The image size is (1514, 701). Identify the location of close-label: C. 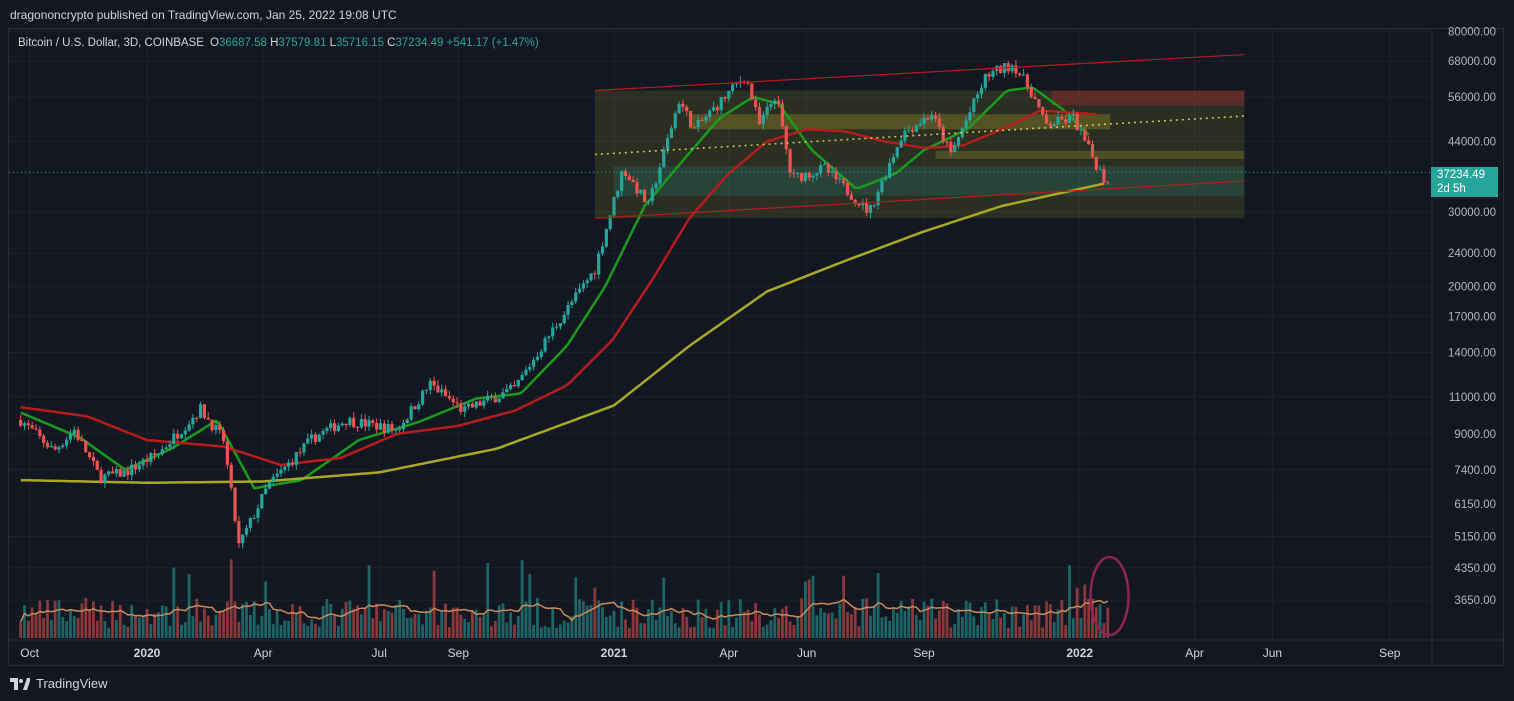
(391, 43).